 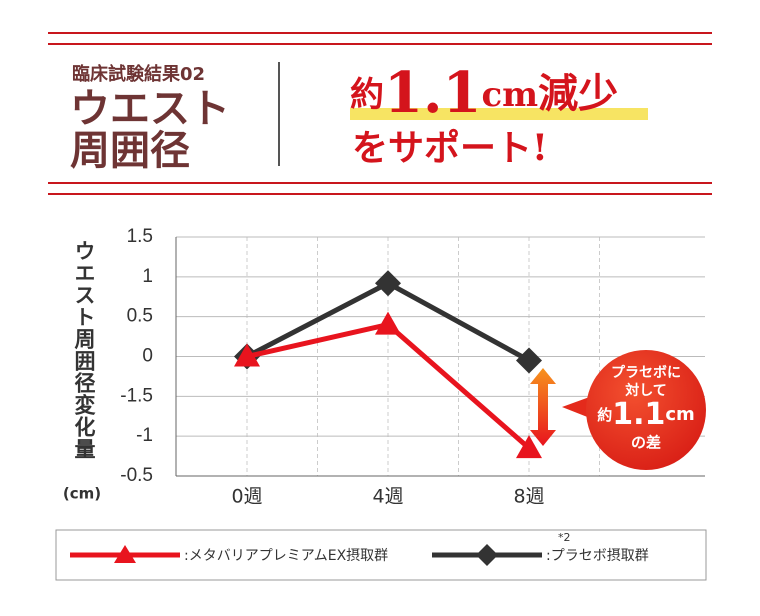 I want to click on y-tick-label: -1, so click(x=144, y=435).